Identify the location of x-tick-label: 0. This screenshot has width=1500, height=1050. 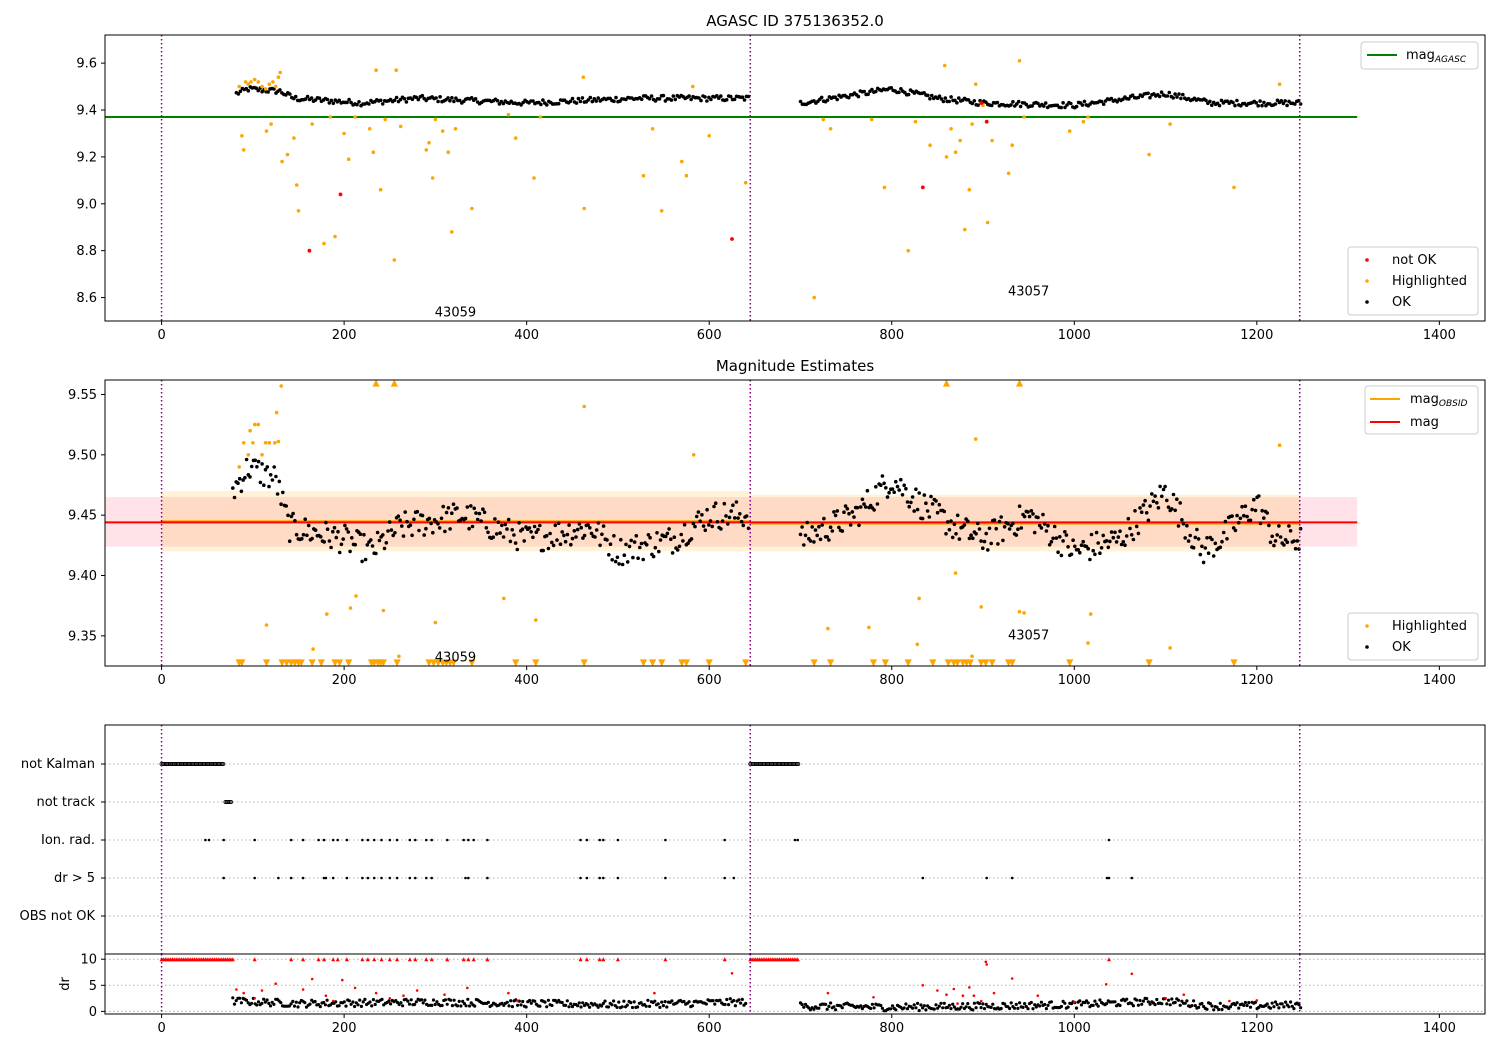
(161, 1028).